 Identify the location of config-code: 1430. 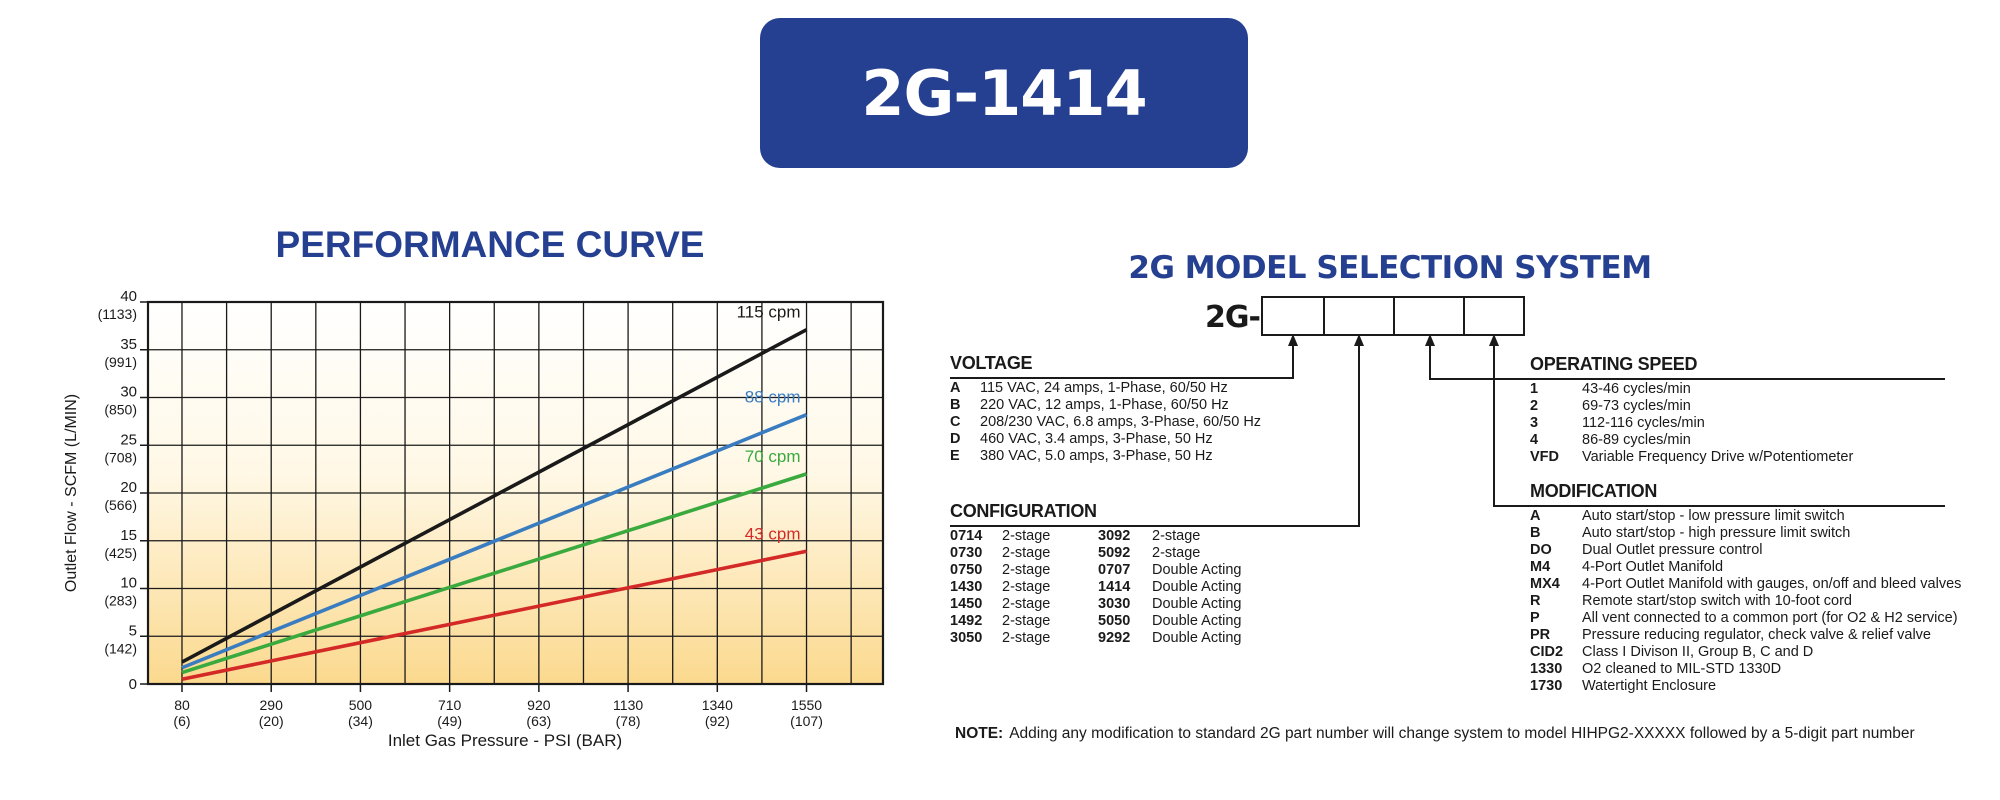
(966, 587).